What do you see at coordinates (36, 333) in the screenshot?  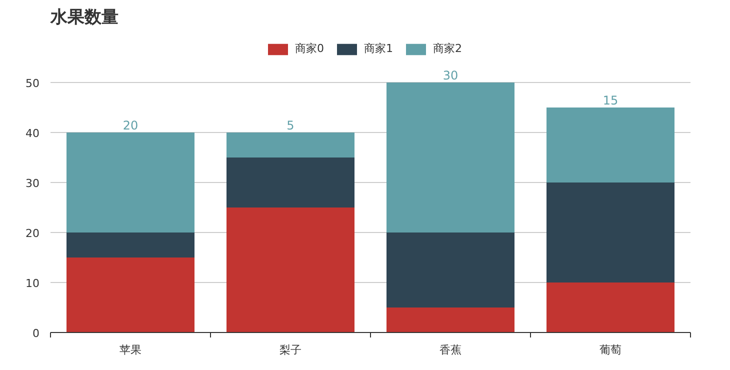 I see `y-tick-label: 0` at bounding box center [36, 333].